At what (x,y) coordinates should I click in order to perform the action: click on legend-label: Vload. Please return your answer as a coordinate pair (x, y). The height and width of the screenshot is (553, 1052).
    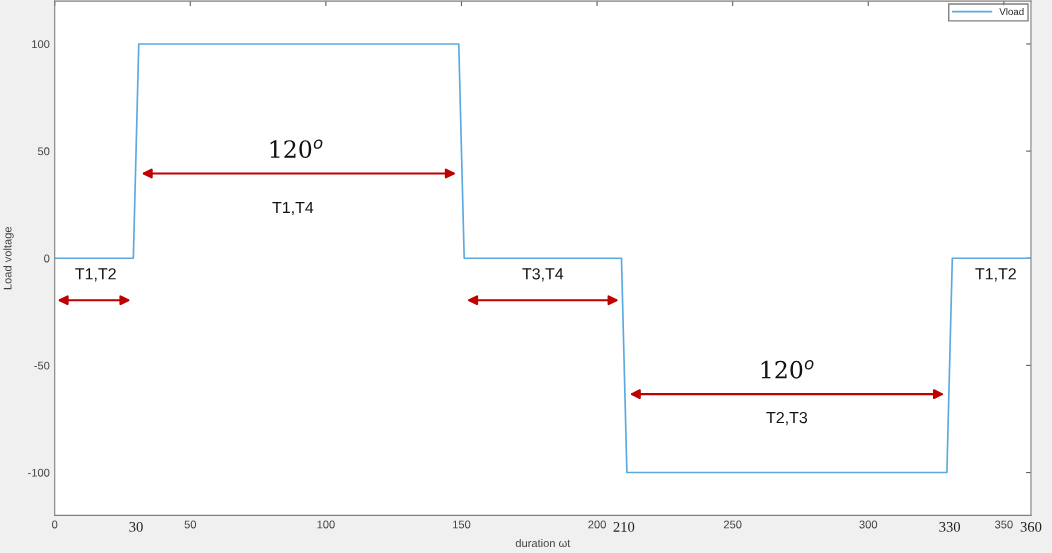
    Looking at the image, I should click on (1011, 11).